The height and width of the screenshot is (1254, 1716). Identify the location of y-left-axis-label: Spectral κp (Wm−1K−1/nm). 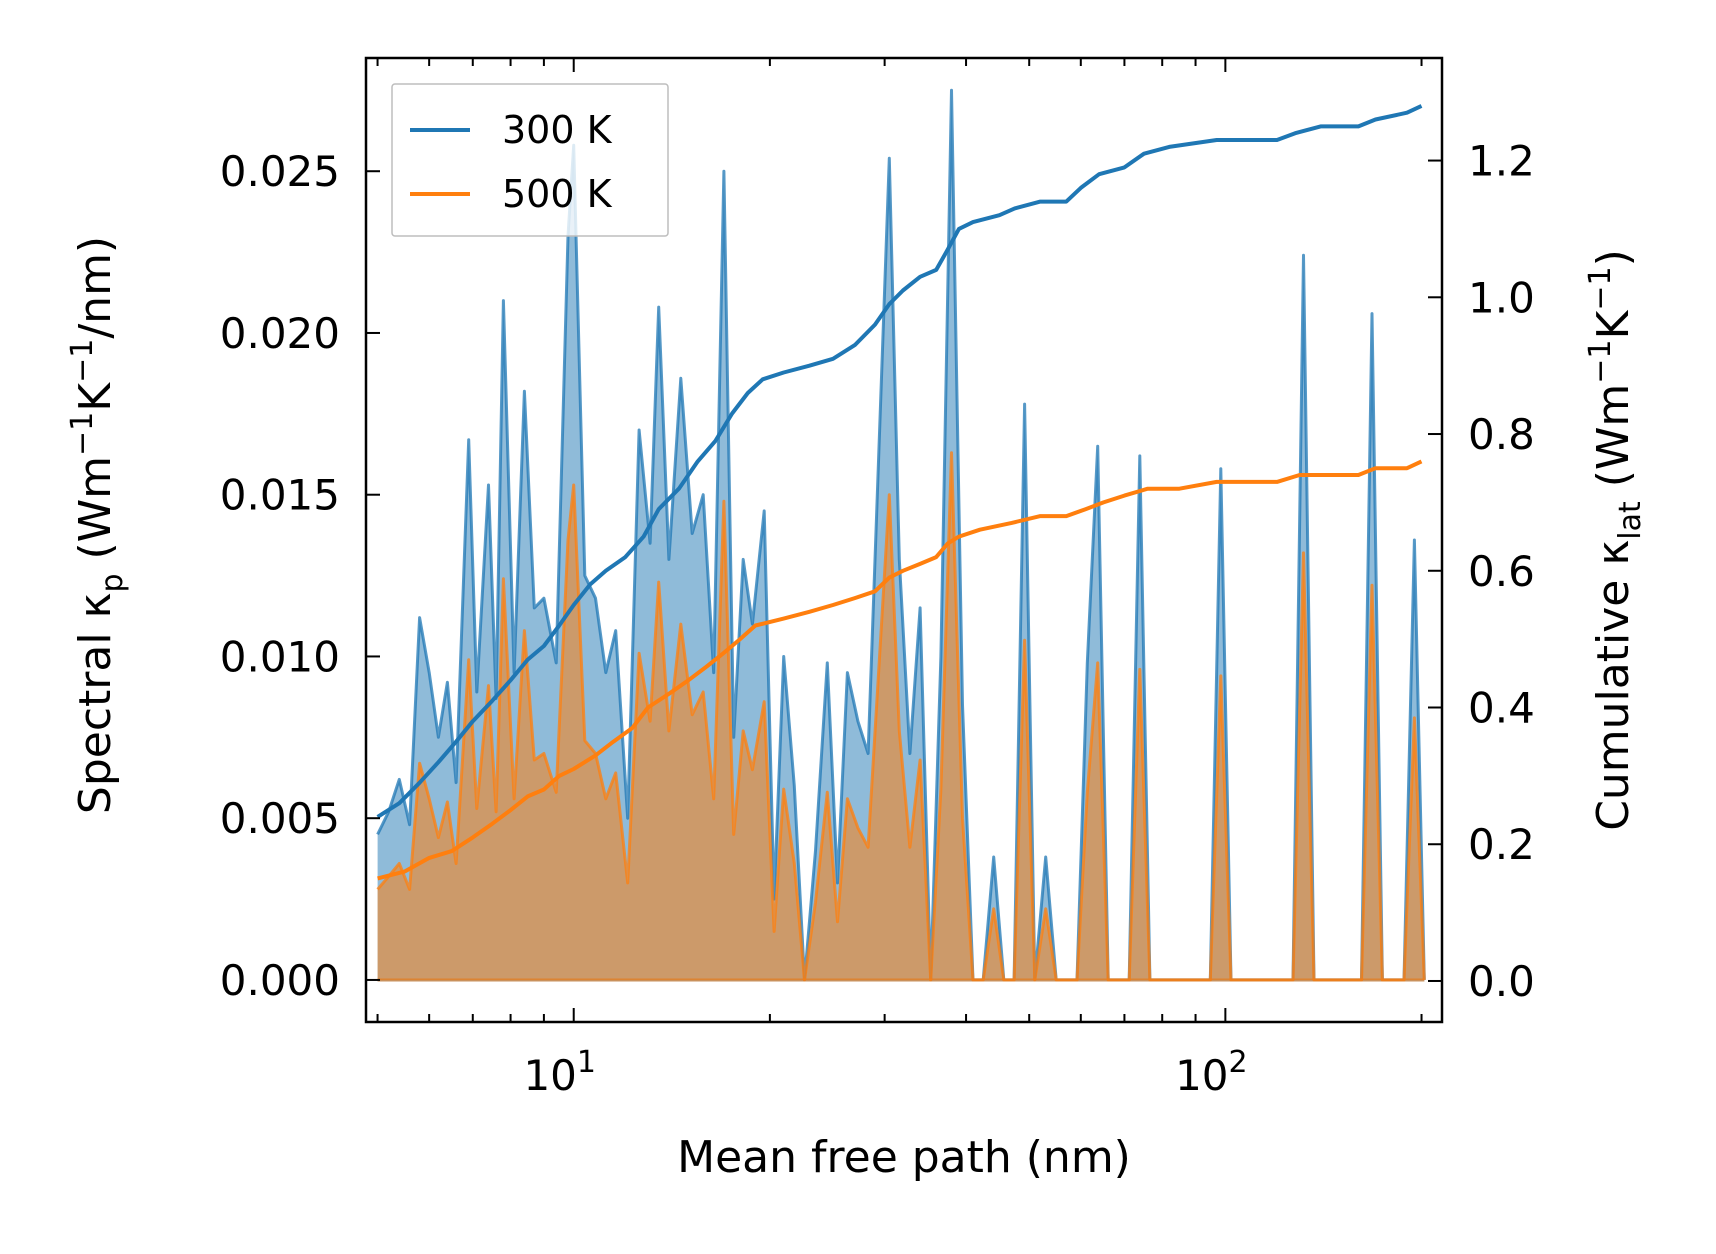
(97, 525).